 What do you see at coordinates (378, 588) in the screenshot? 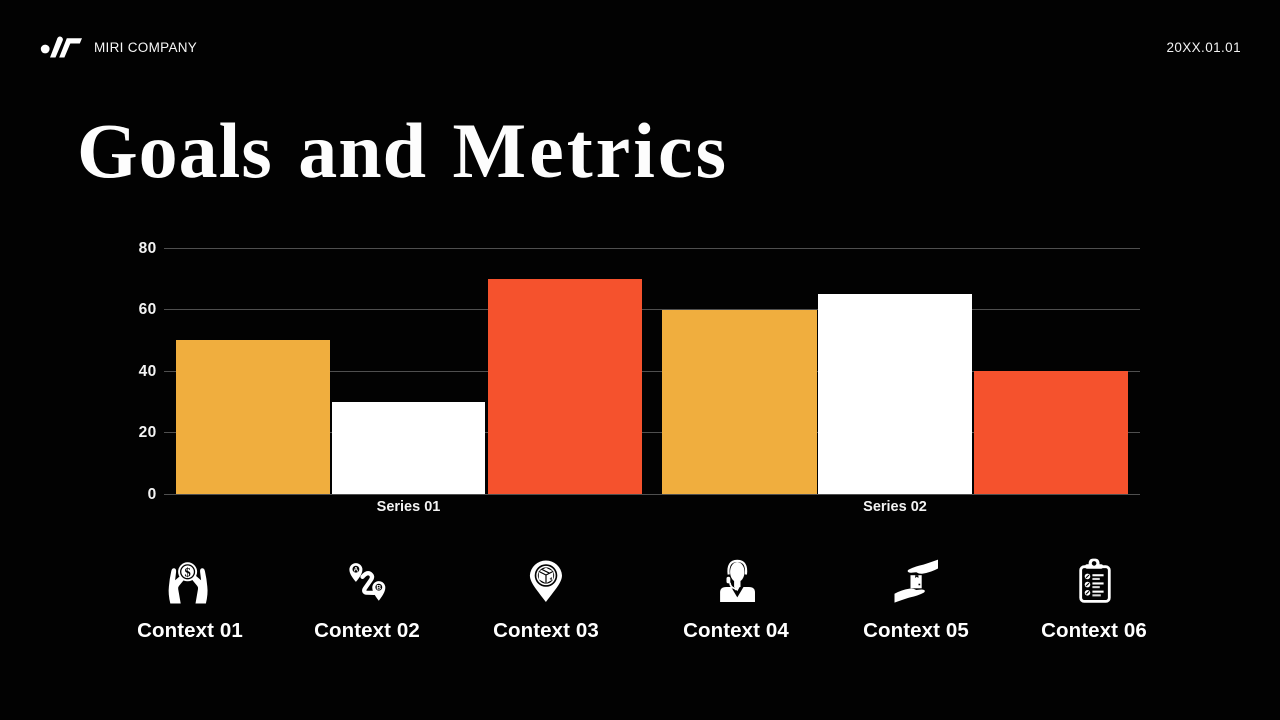
I see `svg-text: B` at bounding box center [378, 588].